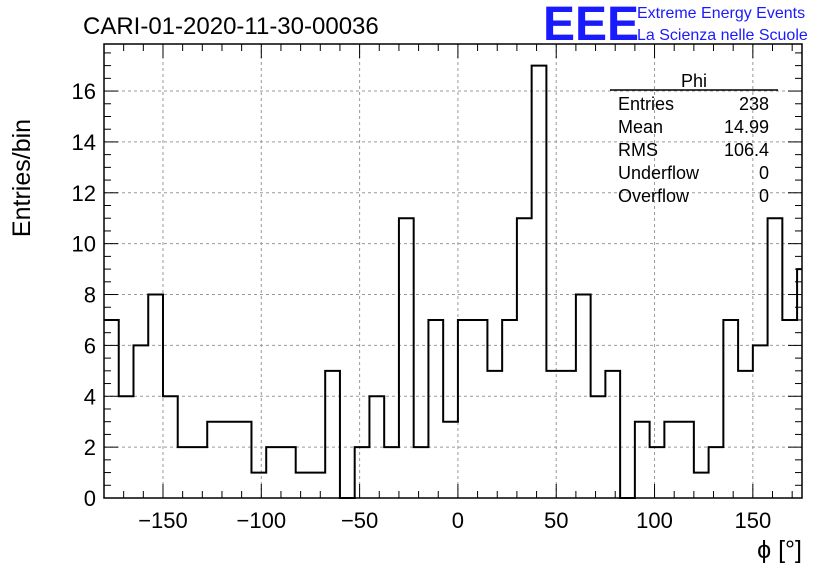 Image resolution: width=836 pixels, height=572 pixels. What do you see at coordinates (654, 520) in the screenshot?
I see `x-tick-label-5: 100` at bounding box center [654, 520].